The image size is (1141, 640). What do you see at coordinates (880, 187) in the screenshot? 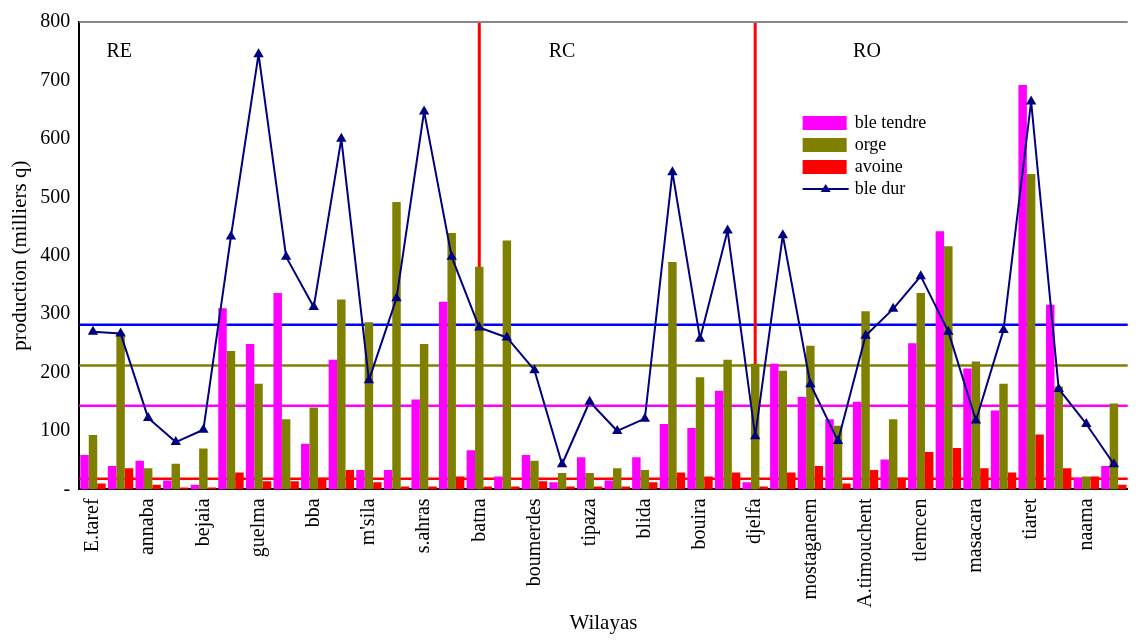
I see `legend-label: ble dur` at bounding box center [880, 187].